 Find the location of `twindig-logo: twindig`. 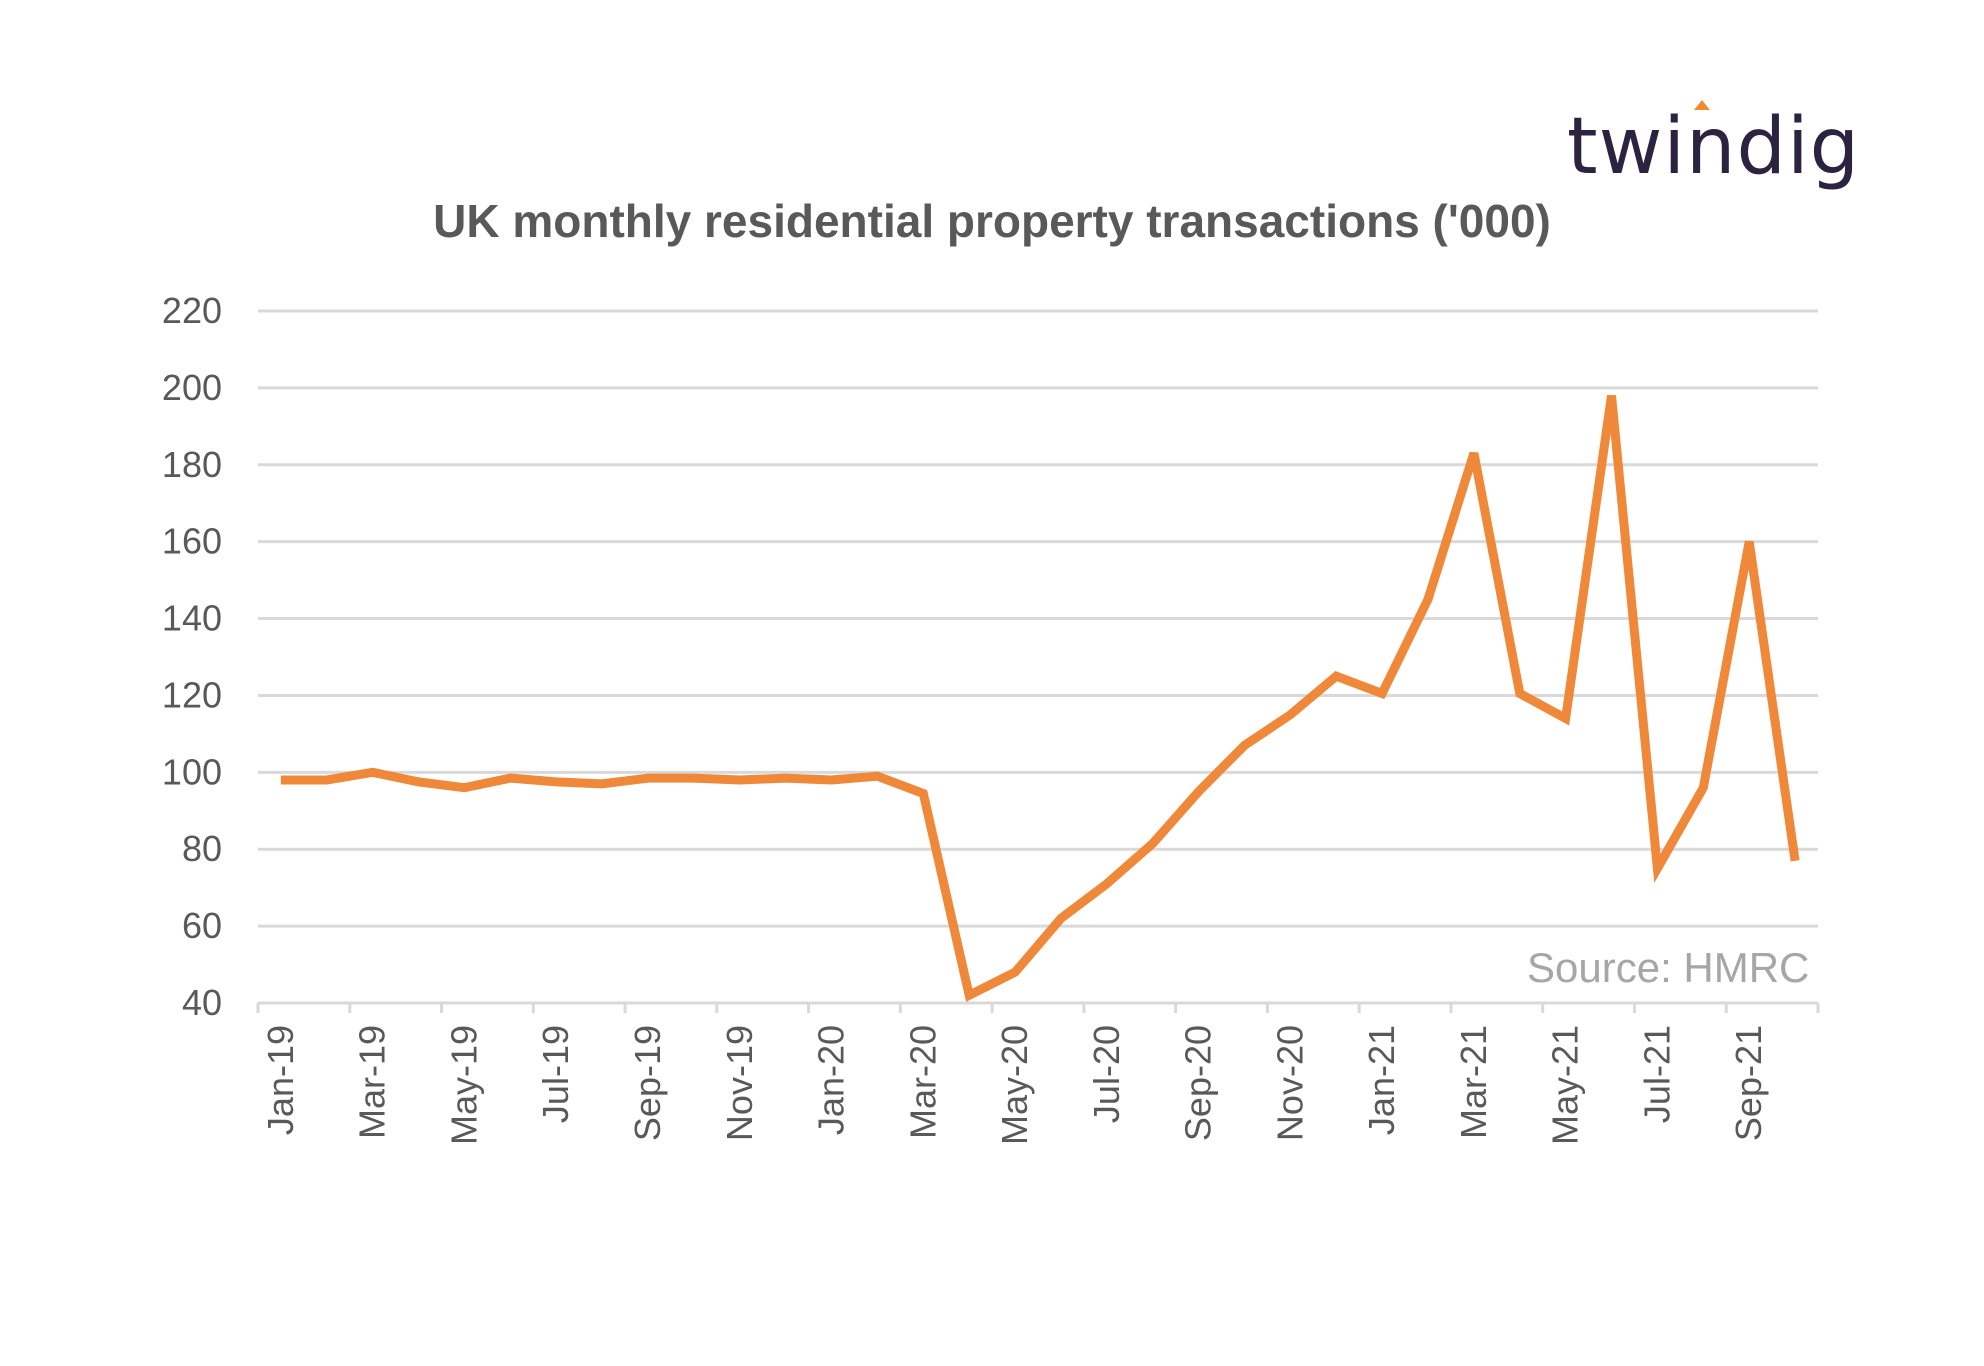

twindig-logo: twindig is located at coordinates (1713, 143).